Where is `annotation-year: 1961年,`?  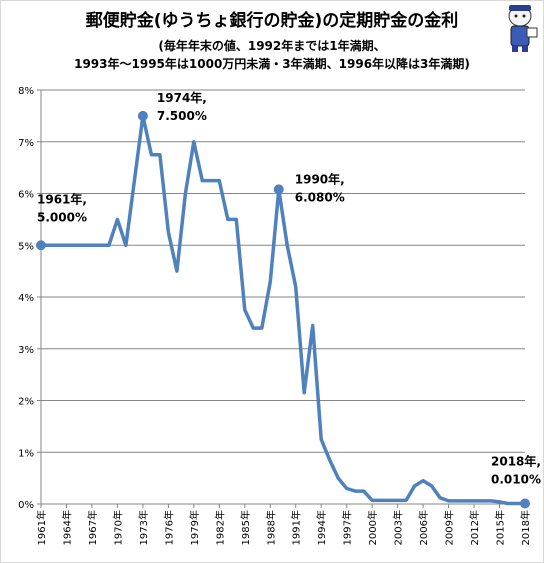 annotation-year: 1961年, is located at coordinates (62, 198).